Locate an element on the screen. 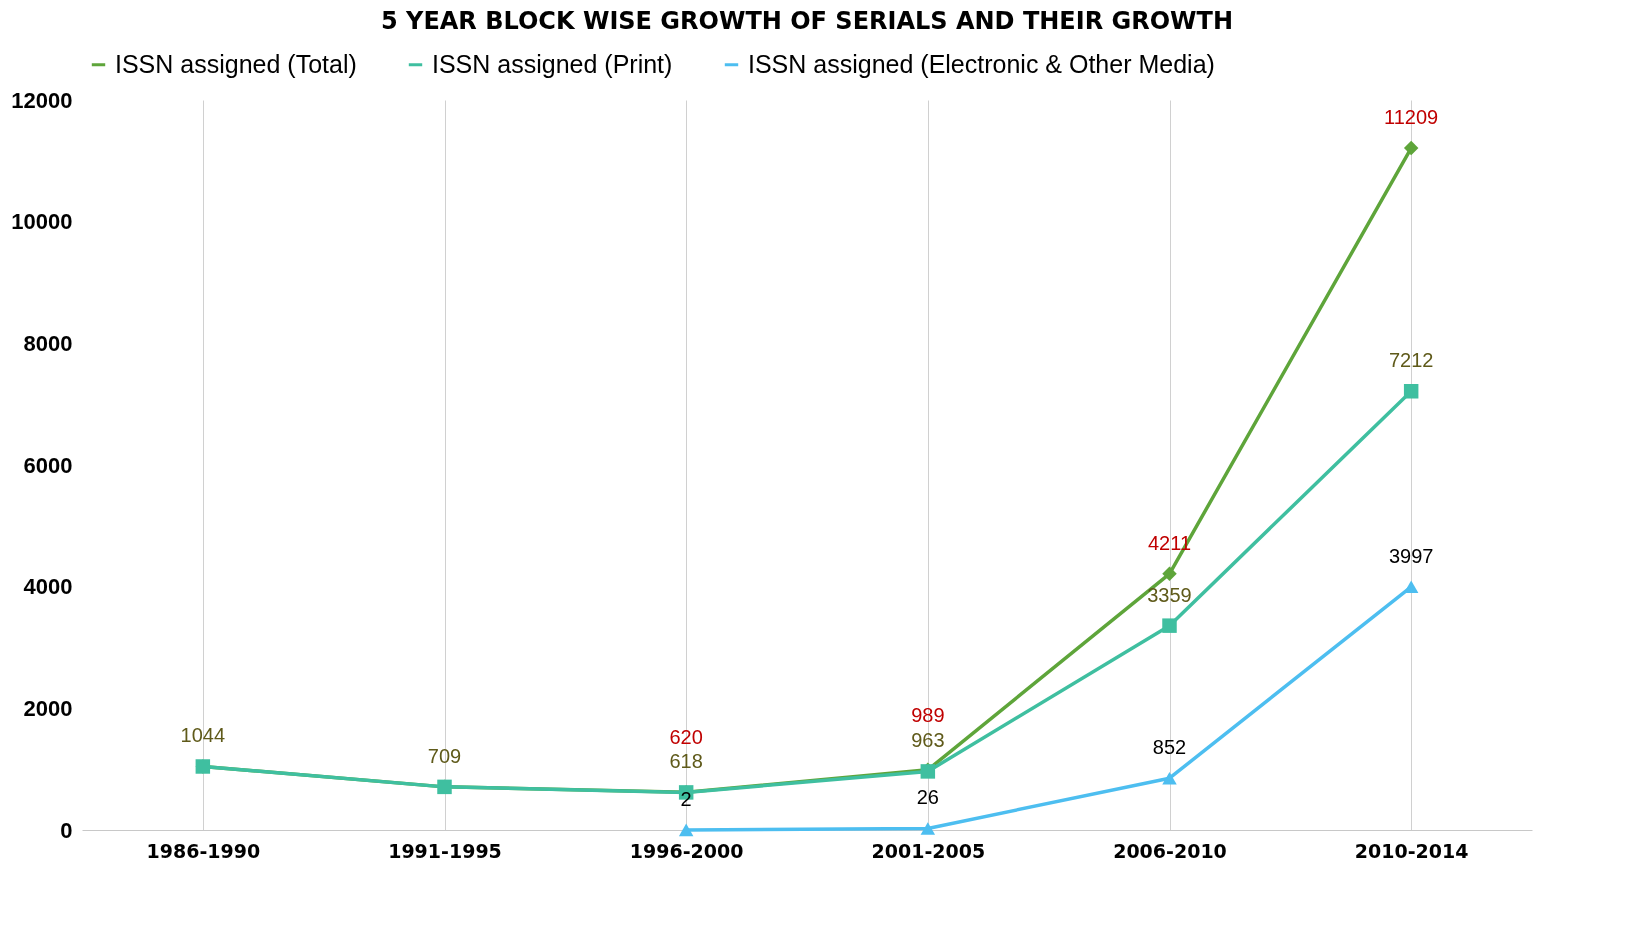 This screenshot has height=934, width=1644. data-label: 709 is located at coordinates (444, 755).